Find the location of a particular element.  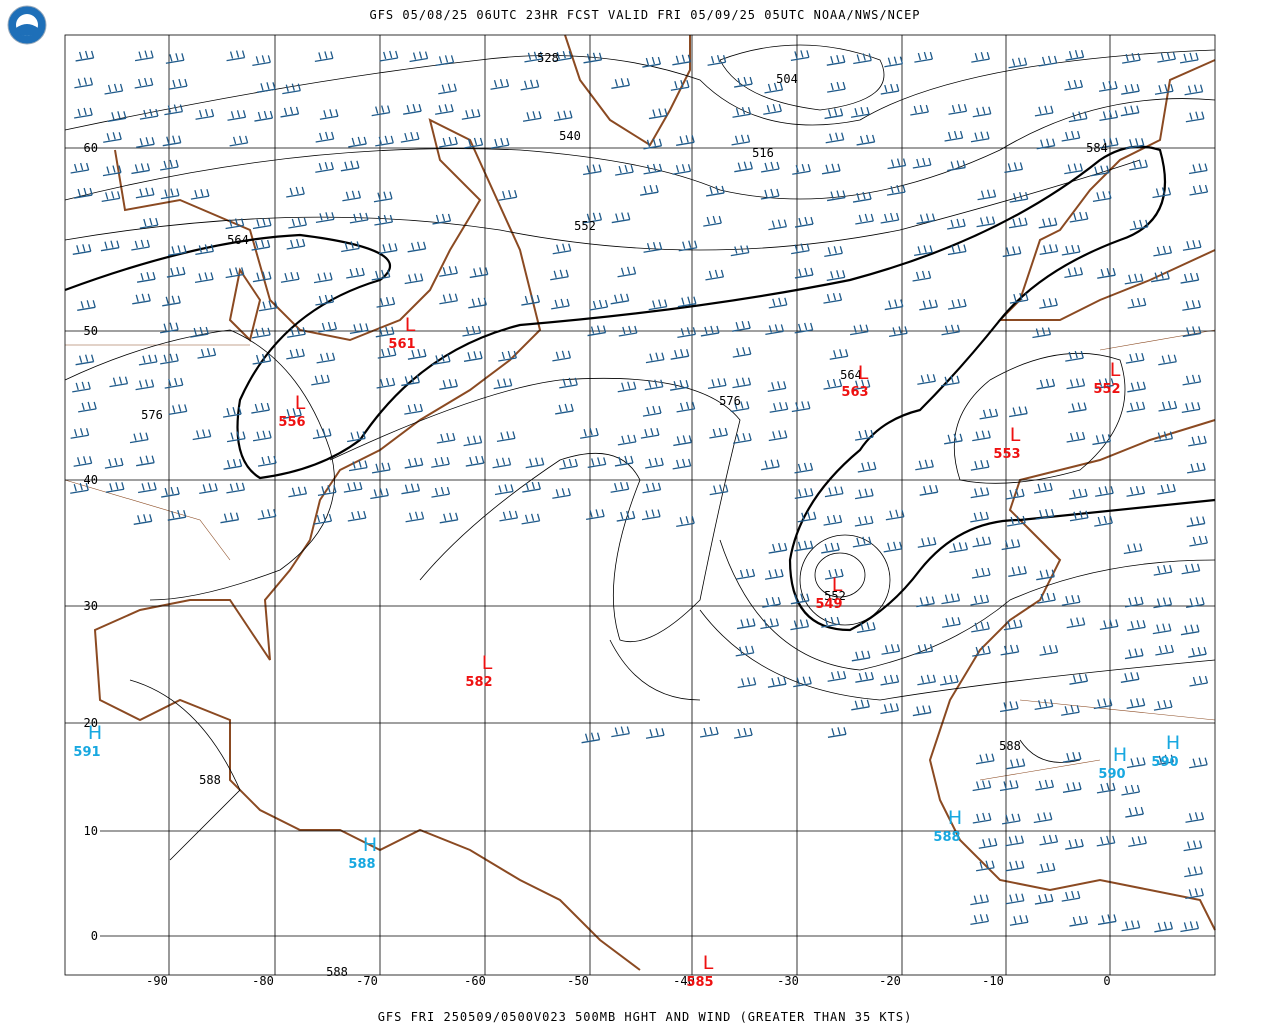

coastline is located at coordinates (1072, 675).